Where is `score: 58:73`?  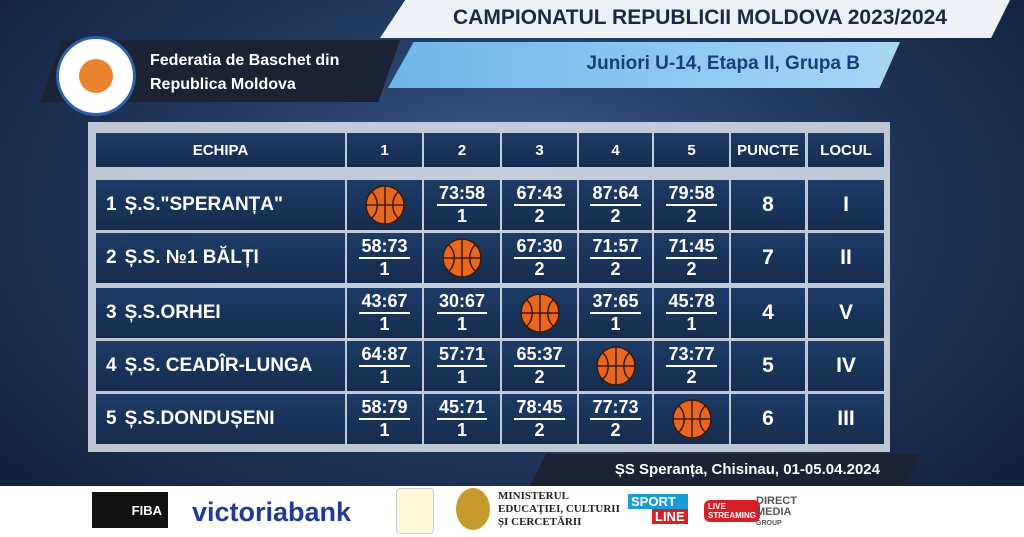
score: 58:73 is located at coordinates (384, 247).